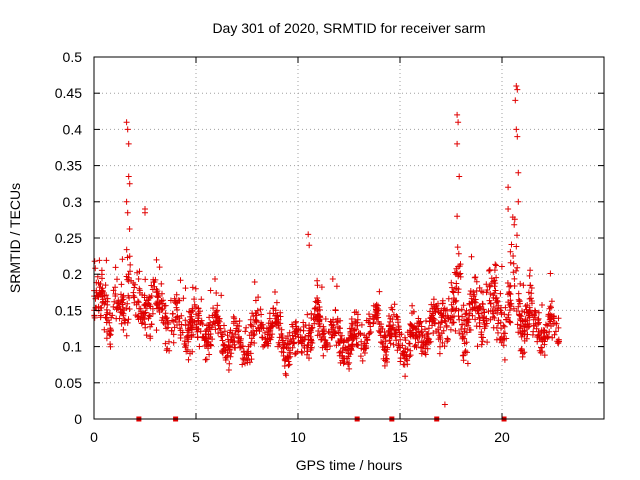 The width and height of the screenshot is (640, 480). I want to click on y-tick-label: 0.3, so click(73, 202).